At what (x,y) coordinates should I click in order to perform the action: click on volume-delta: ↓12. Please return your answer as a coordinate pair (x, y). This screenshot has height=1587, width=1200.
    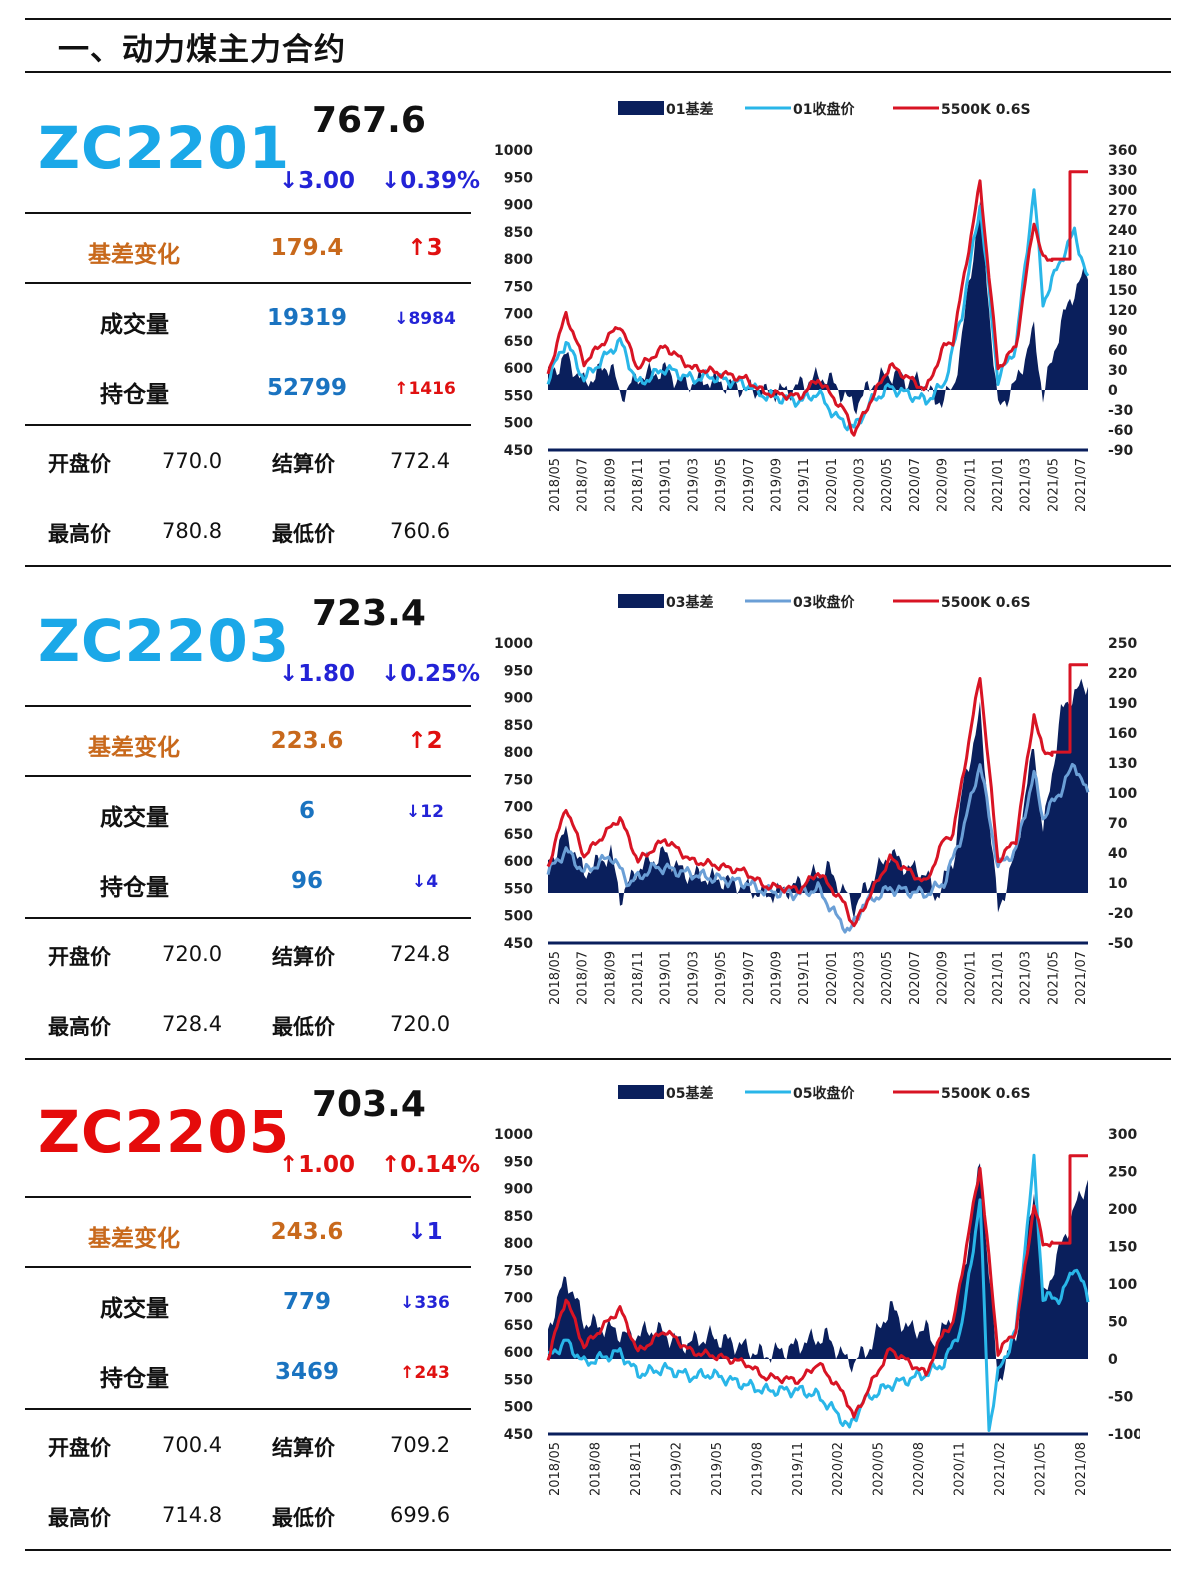
    Looking at the image, I should click on (425, 812).